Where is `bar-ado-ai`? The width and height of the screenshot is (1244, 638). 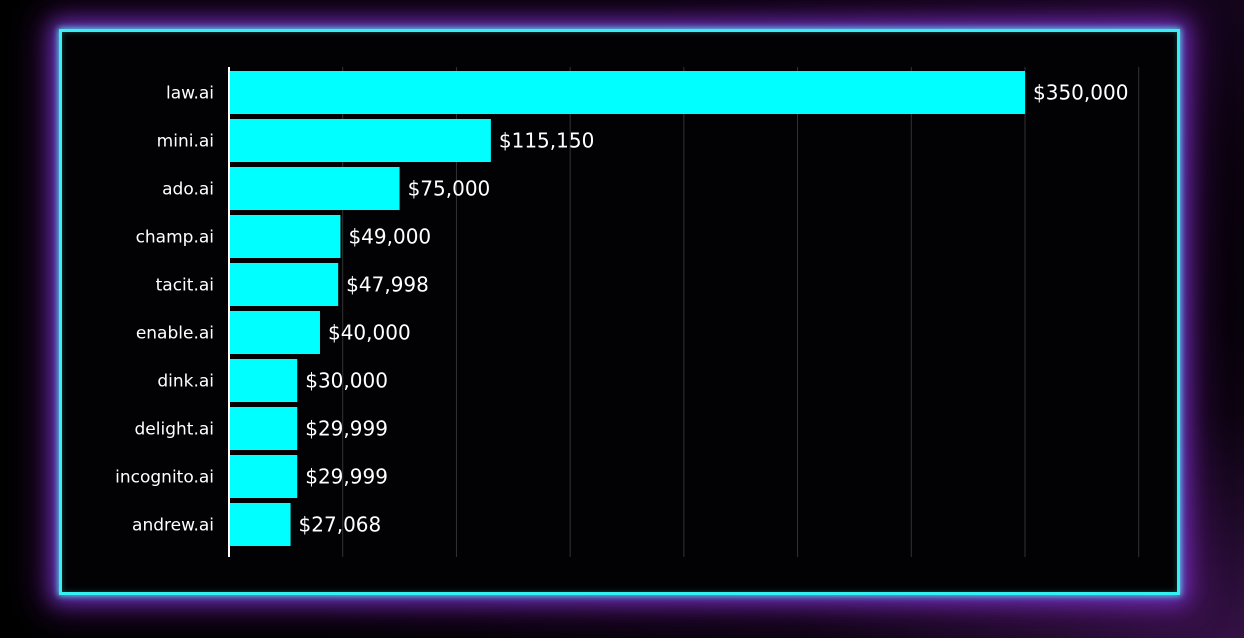 bar-ado-ai is located at coordinates (314, 188).